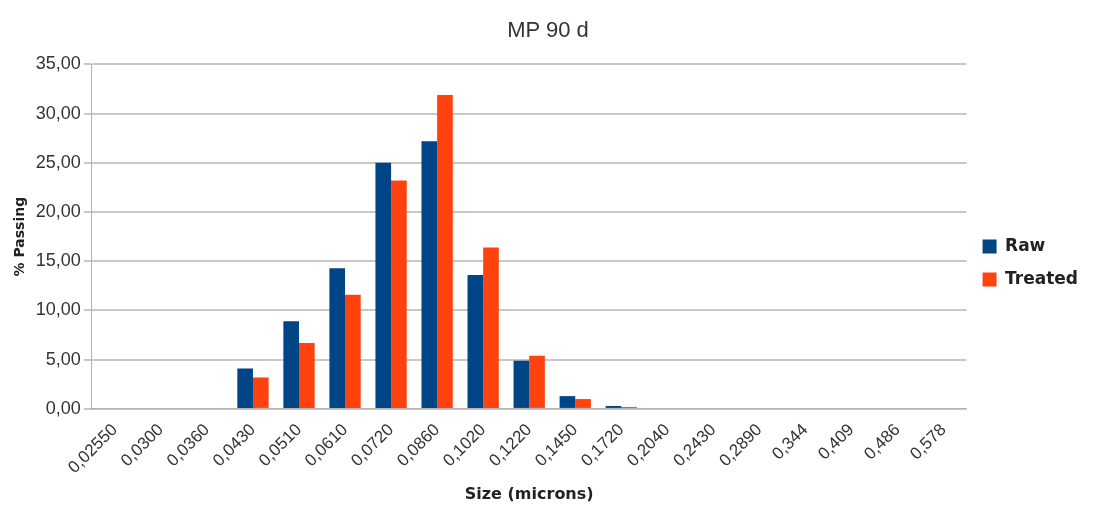 The height and width of the screenshot is (516, 1106). Describe the element at coordinates (19, 236) in the screenshot. I see `y-axis-title: % Passing` at that location.